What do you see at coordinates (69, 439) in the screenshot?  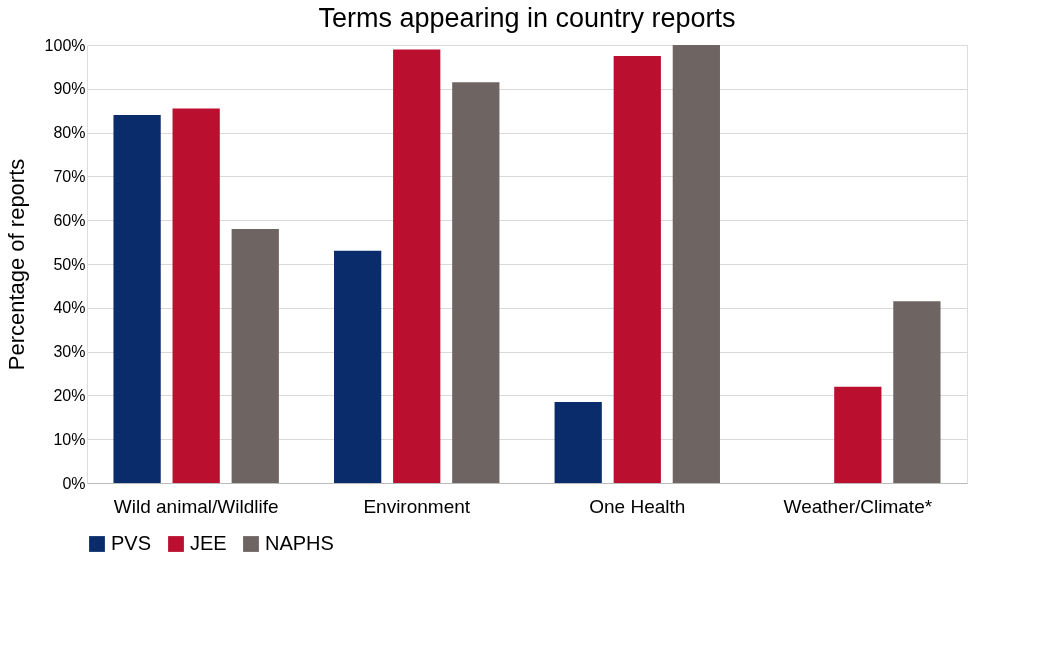 I see `y-tick-label: 10%` at bounding box center [69, 439].